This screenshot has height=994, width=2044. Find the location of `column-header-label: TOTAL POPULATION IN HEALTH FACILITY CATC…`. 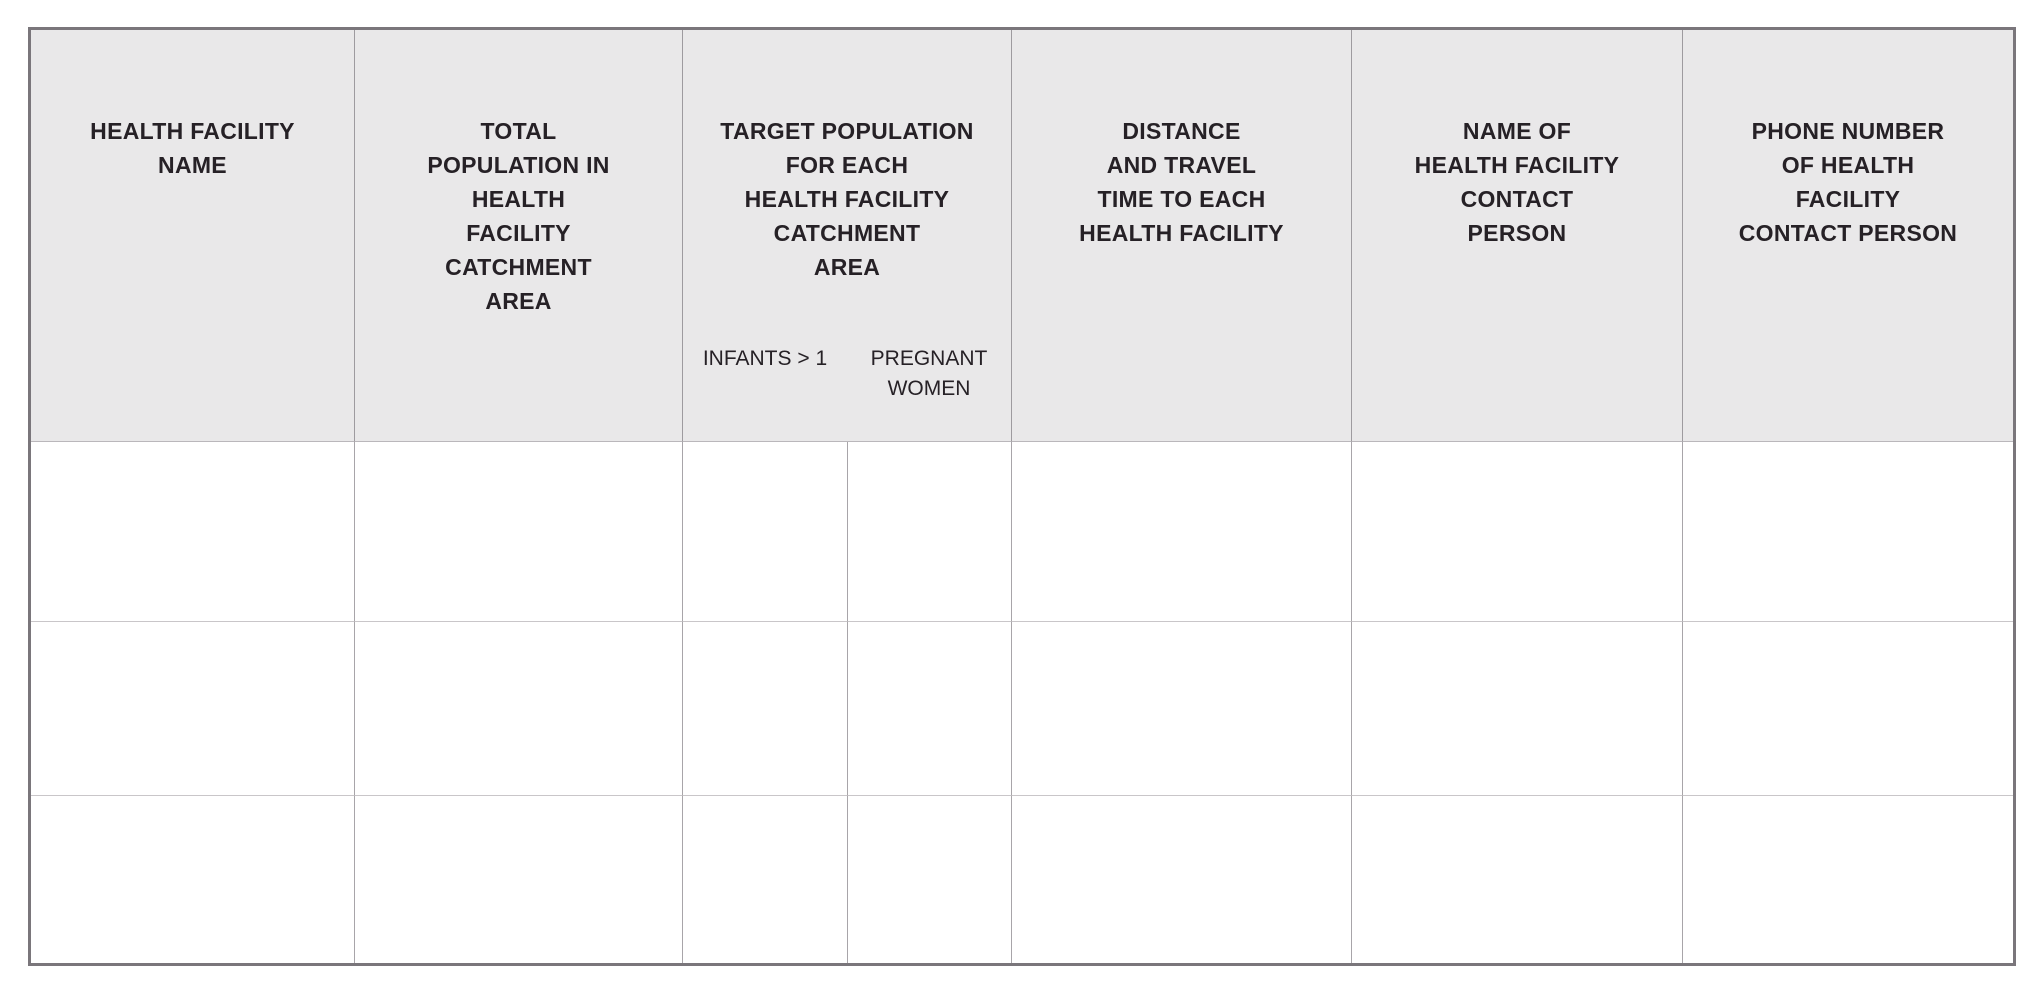

column-header-label: TOTAL POPULATION IN HEALTH FACILITY CATC… is located at coordinates (518, 216).